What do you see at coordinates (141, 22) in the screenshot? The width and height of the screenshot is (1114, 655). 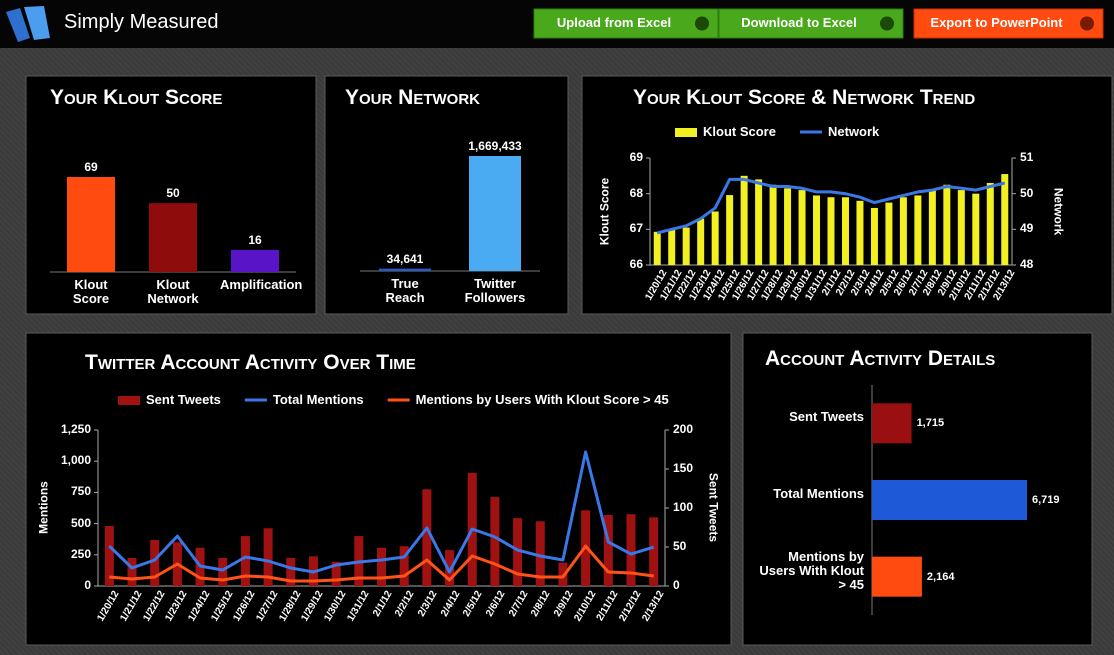 I see `logo-text: Simply Measured` at bounding box center [141, 22].